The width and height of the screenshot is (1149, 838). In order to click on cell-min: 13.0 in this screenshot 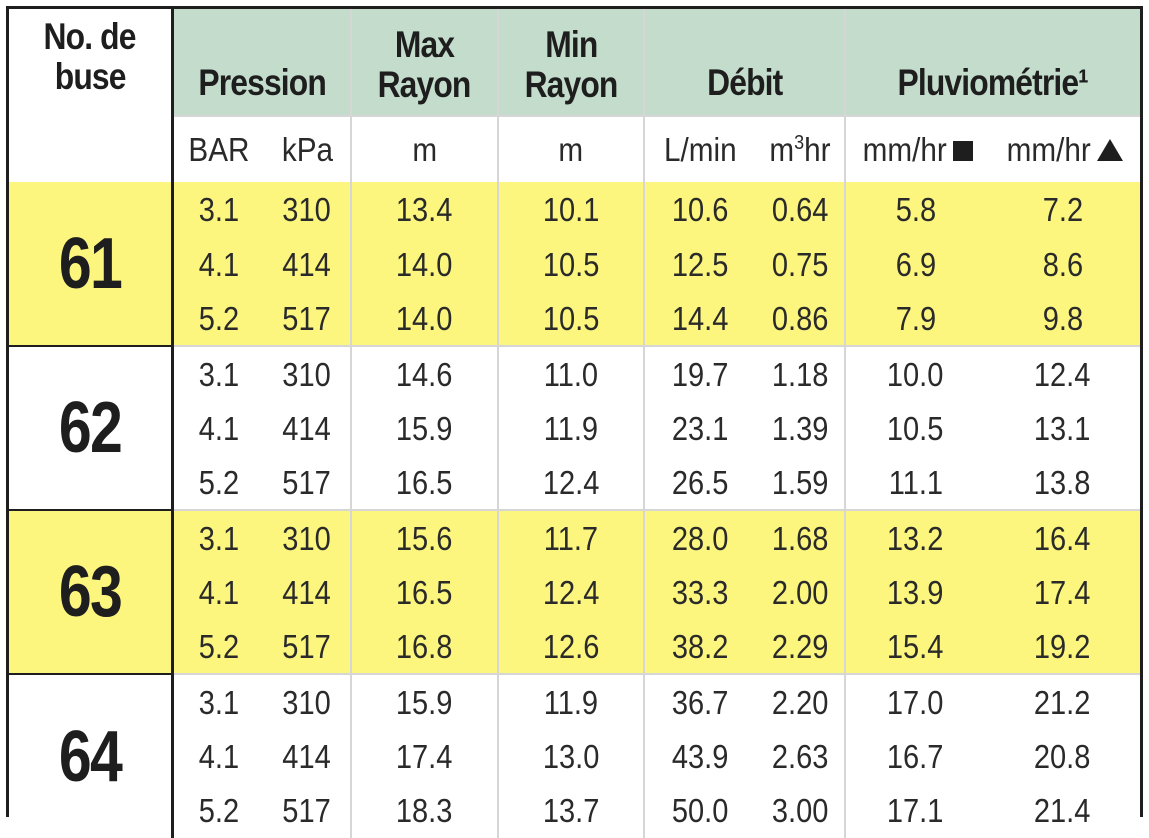, I will do `click(571, 757)`.